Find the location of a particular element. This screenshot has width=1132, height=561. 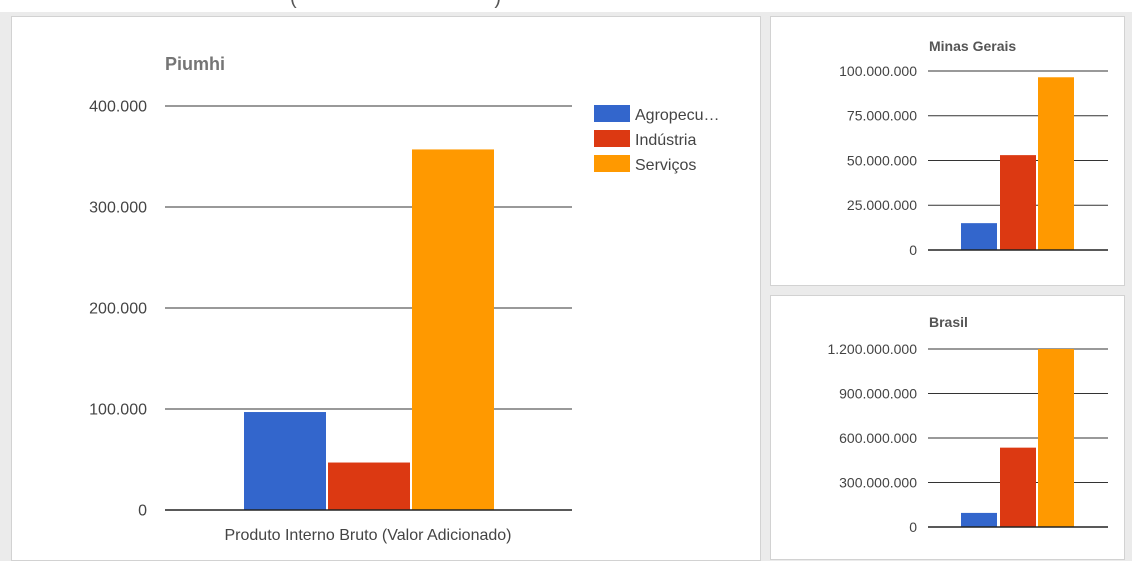

header-strip: ( ) is located at coordinates (566, 6).